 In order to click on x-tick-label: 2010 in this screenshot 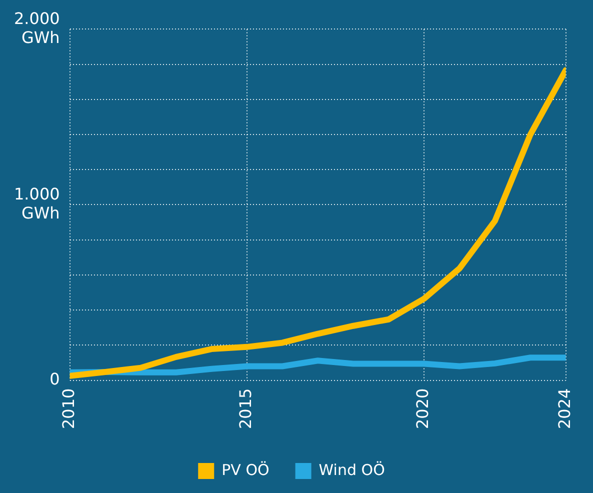, I will do `click(68, 408)`.